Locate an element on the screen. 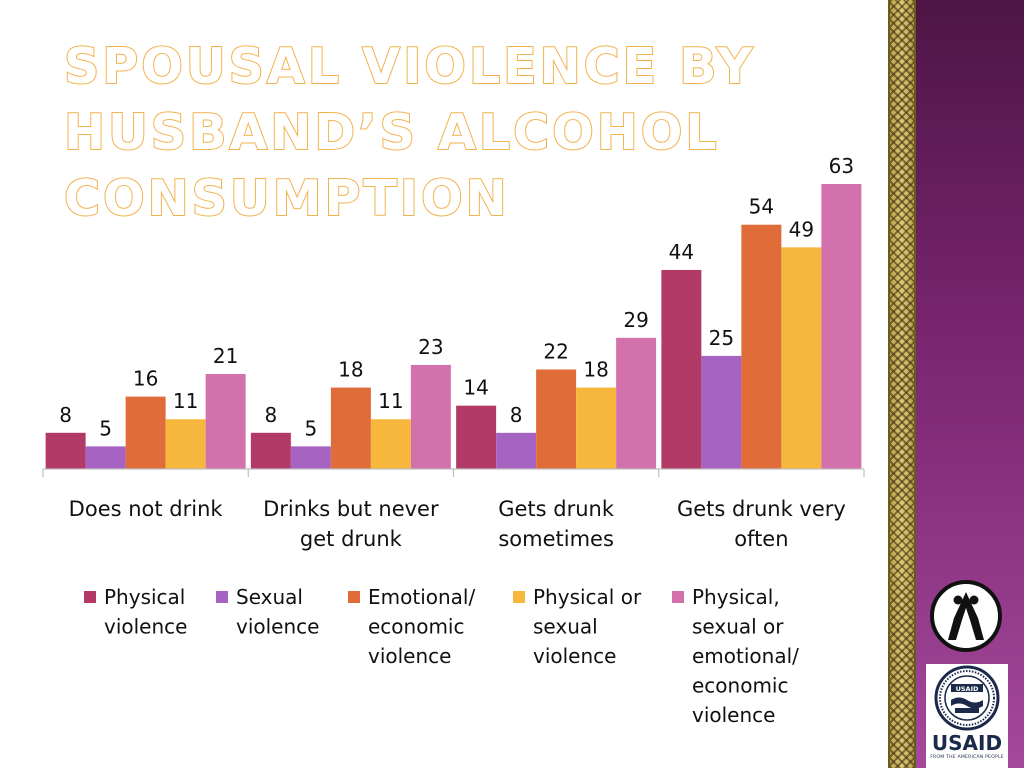 The height and width of the screenshot is (768, 1024). legend-swatch-any-violence is located at coordinates (678, 597).